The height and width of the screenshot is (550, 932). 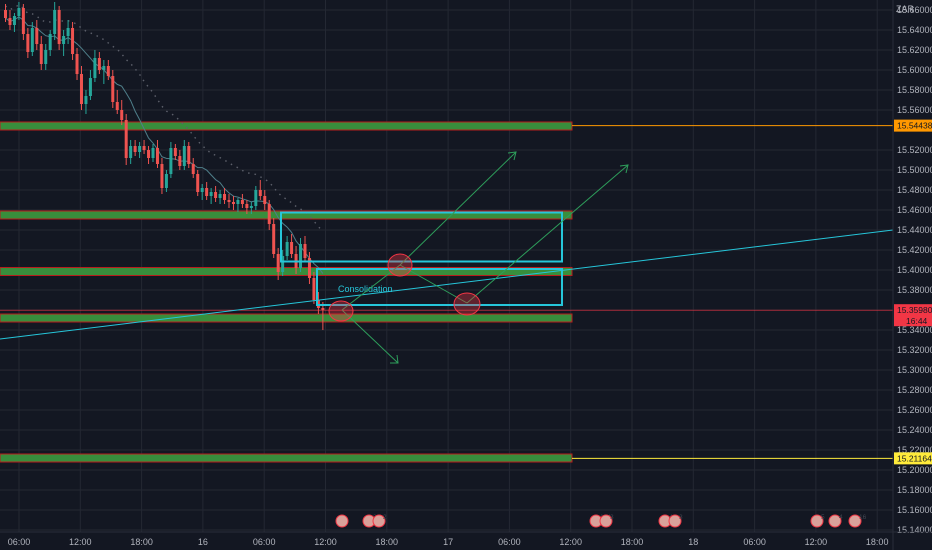 I want to click on upper-consolidation-box, so click(x=421, y=237).